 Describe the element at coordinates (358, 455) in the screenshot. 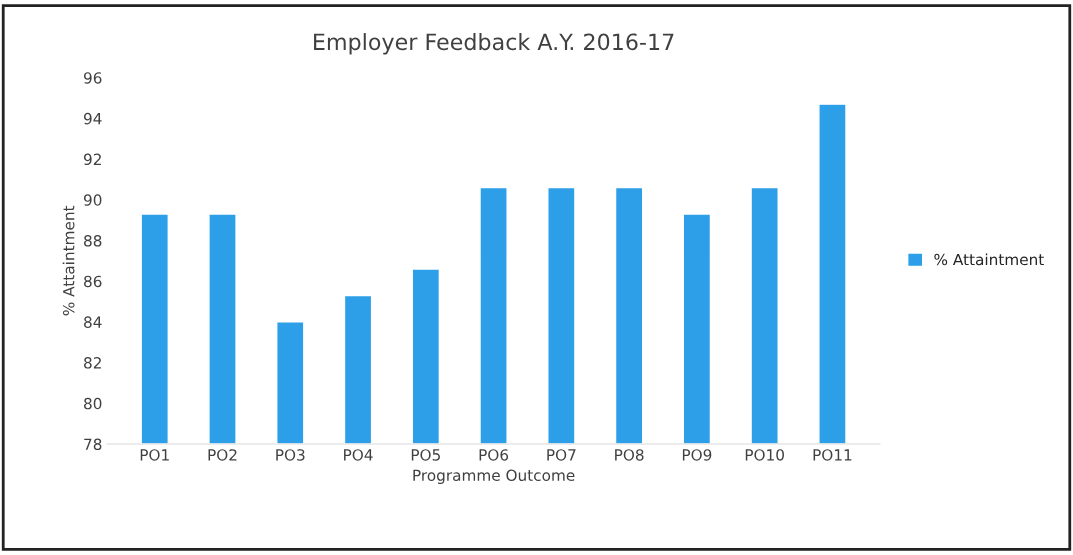

I see `x-tick-label: PO4` at that location.